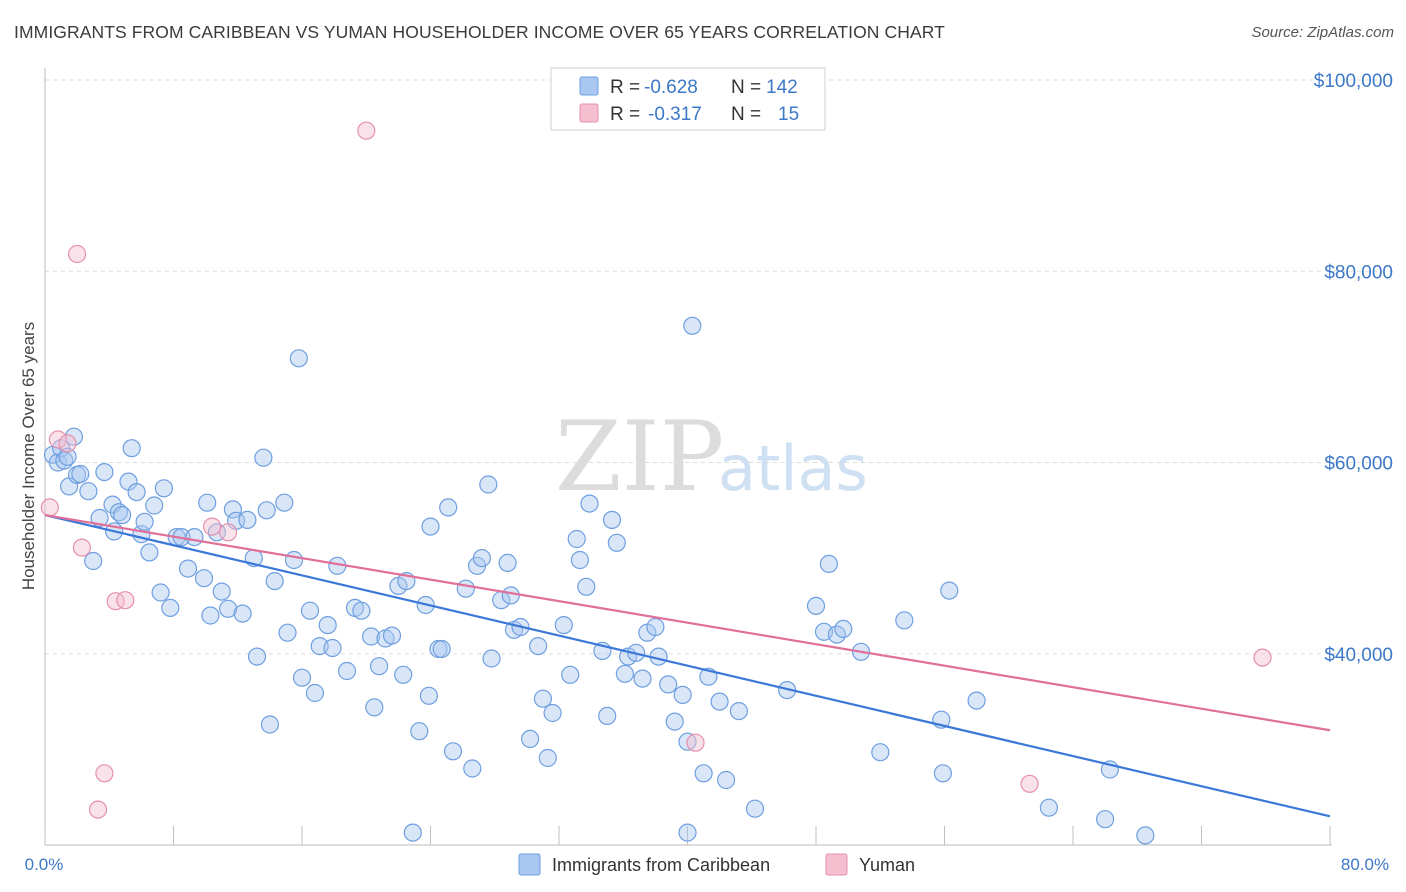 Image resolution: width=1406 pixels, height=892 pixels. I want to click on y-tick-label: $40,000, so click(1358, 655).